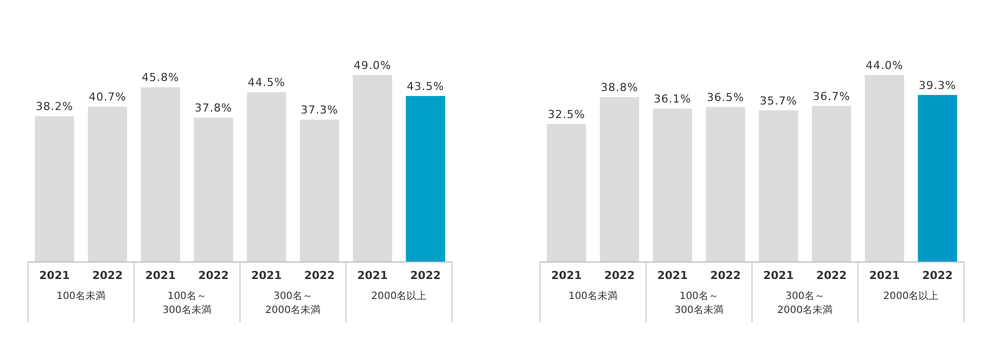 The image size is (1000, 342). Describe the element at coordinates (373, 65) in the screenshot. I see `data-label: 49.0%` at that location.